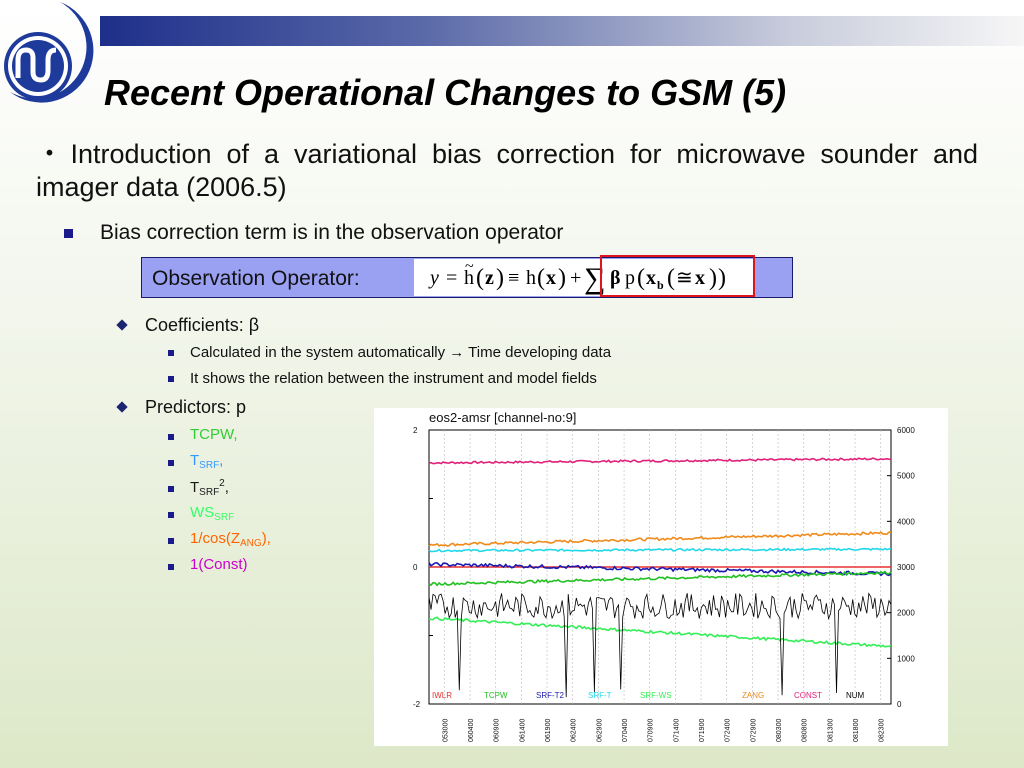 The image size is (1024, 768). Describe the element at coordinates (522, 730) in the screenshot. I see `x-tick-label: 061400` at that location.